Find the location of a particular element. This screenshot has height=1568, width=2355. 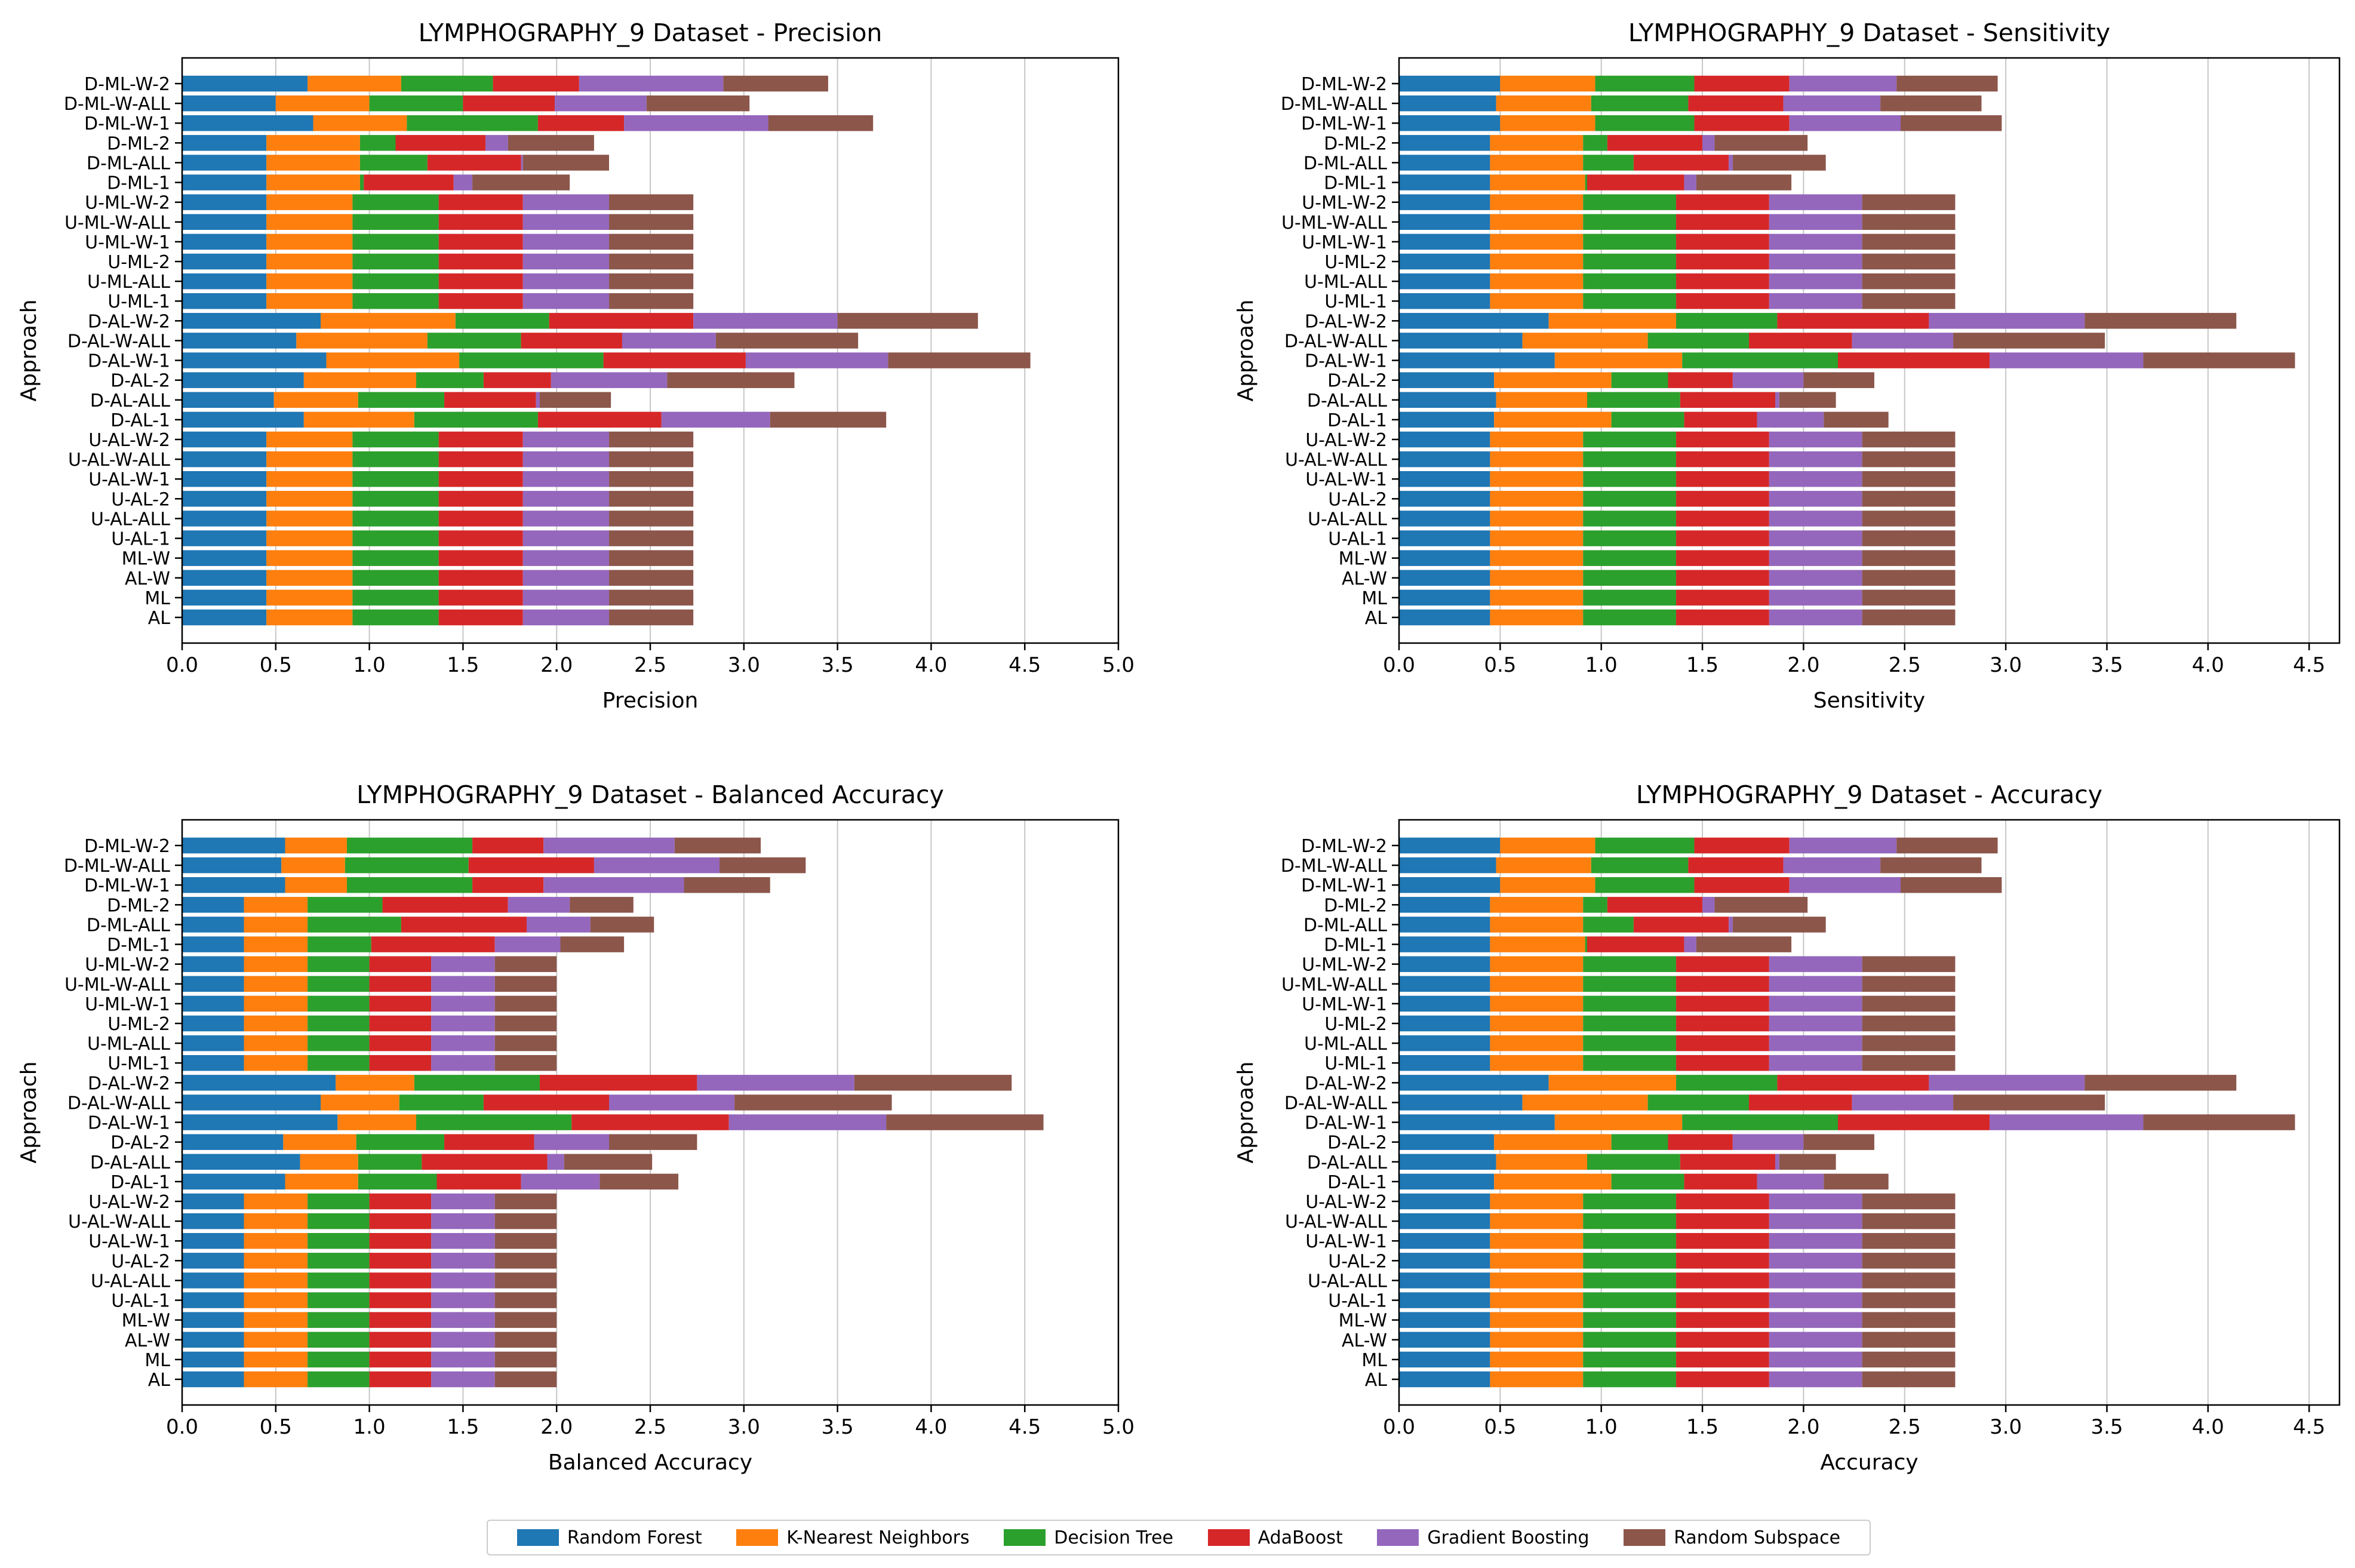

y-tick-label: D-AL-ALL is located at coordinates (1347, 401).